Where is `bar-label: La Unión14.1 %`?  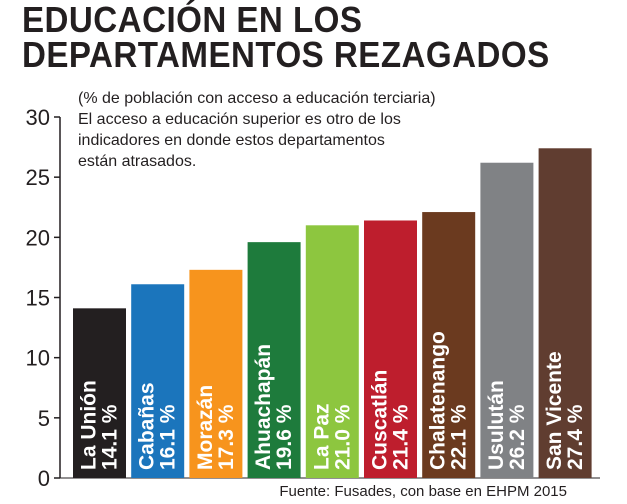
bar-label: La Unión14.1 % is located at coordinates (100, 425).